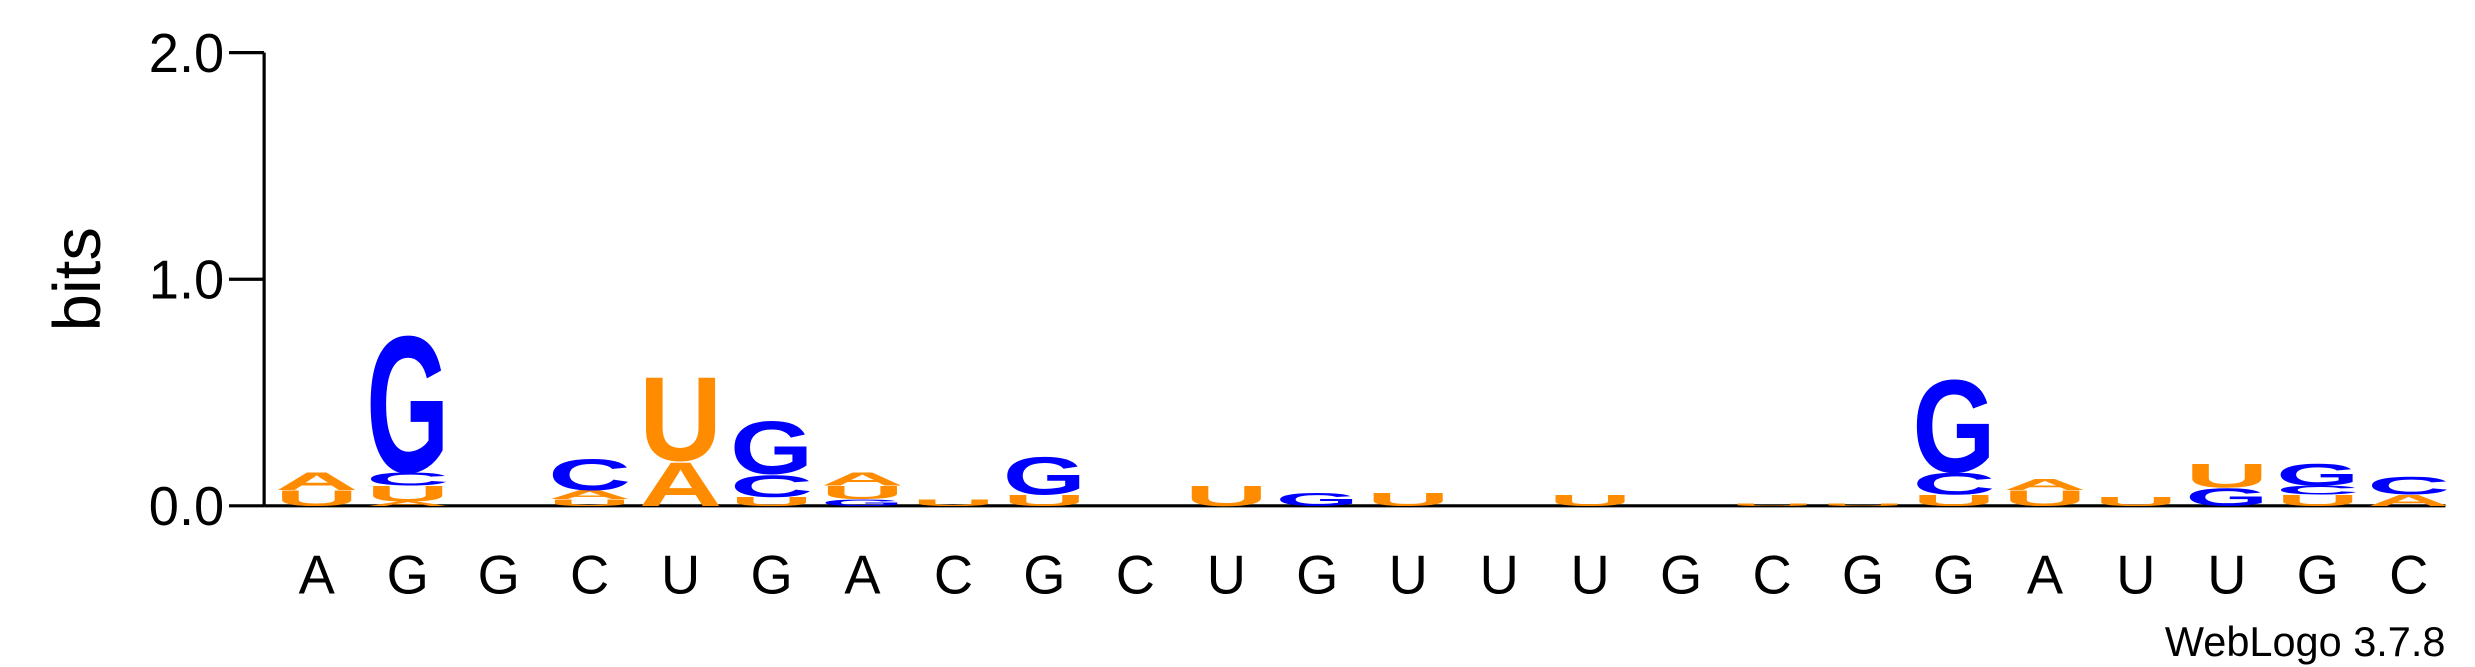 This screenshot has height=667, width=2475. What do you see at coordinates (186, 507) in the screenshot?
I see `y-tick-label: 0.0` at bounding box center [186, 507].